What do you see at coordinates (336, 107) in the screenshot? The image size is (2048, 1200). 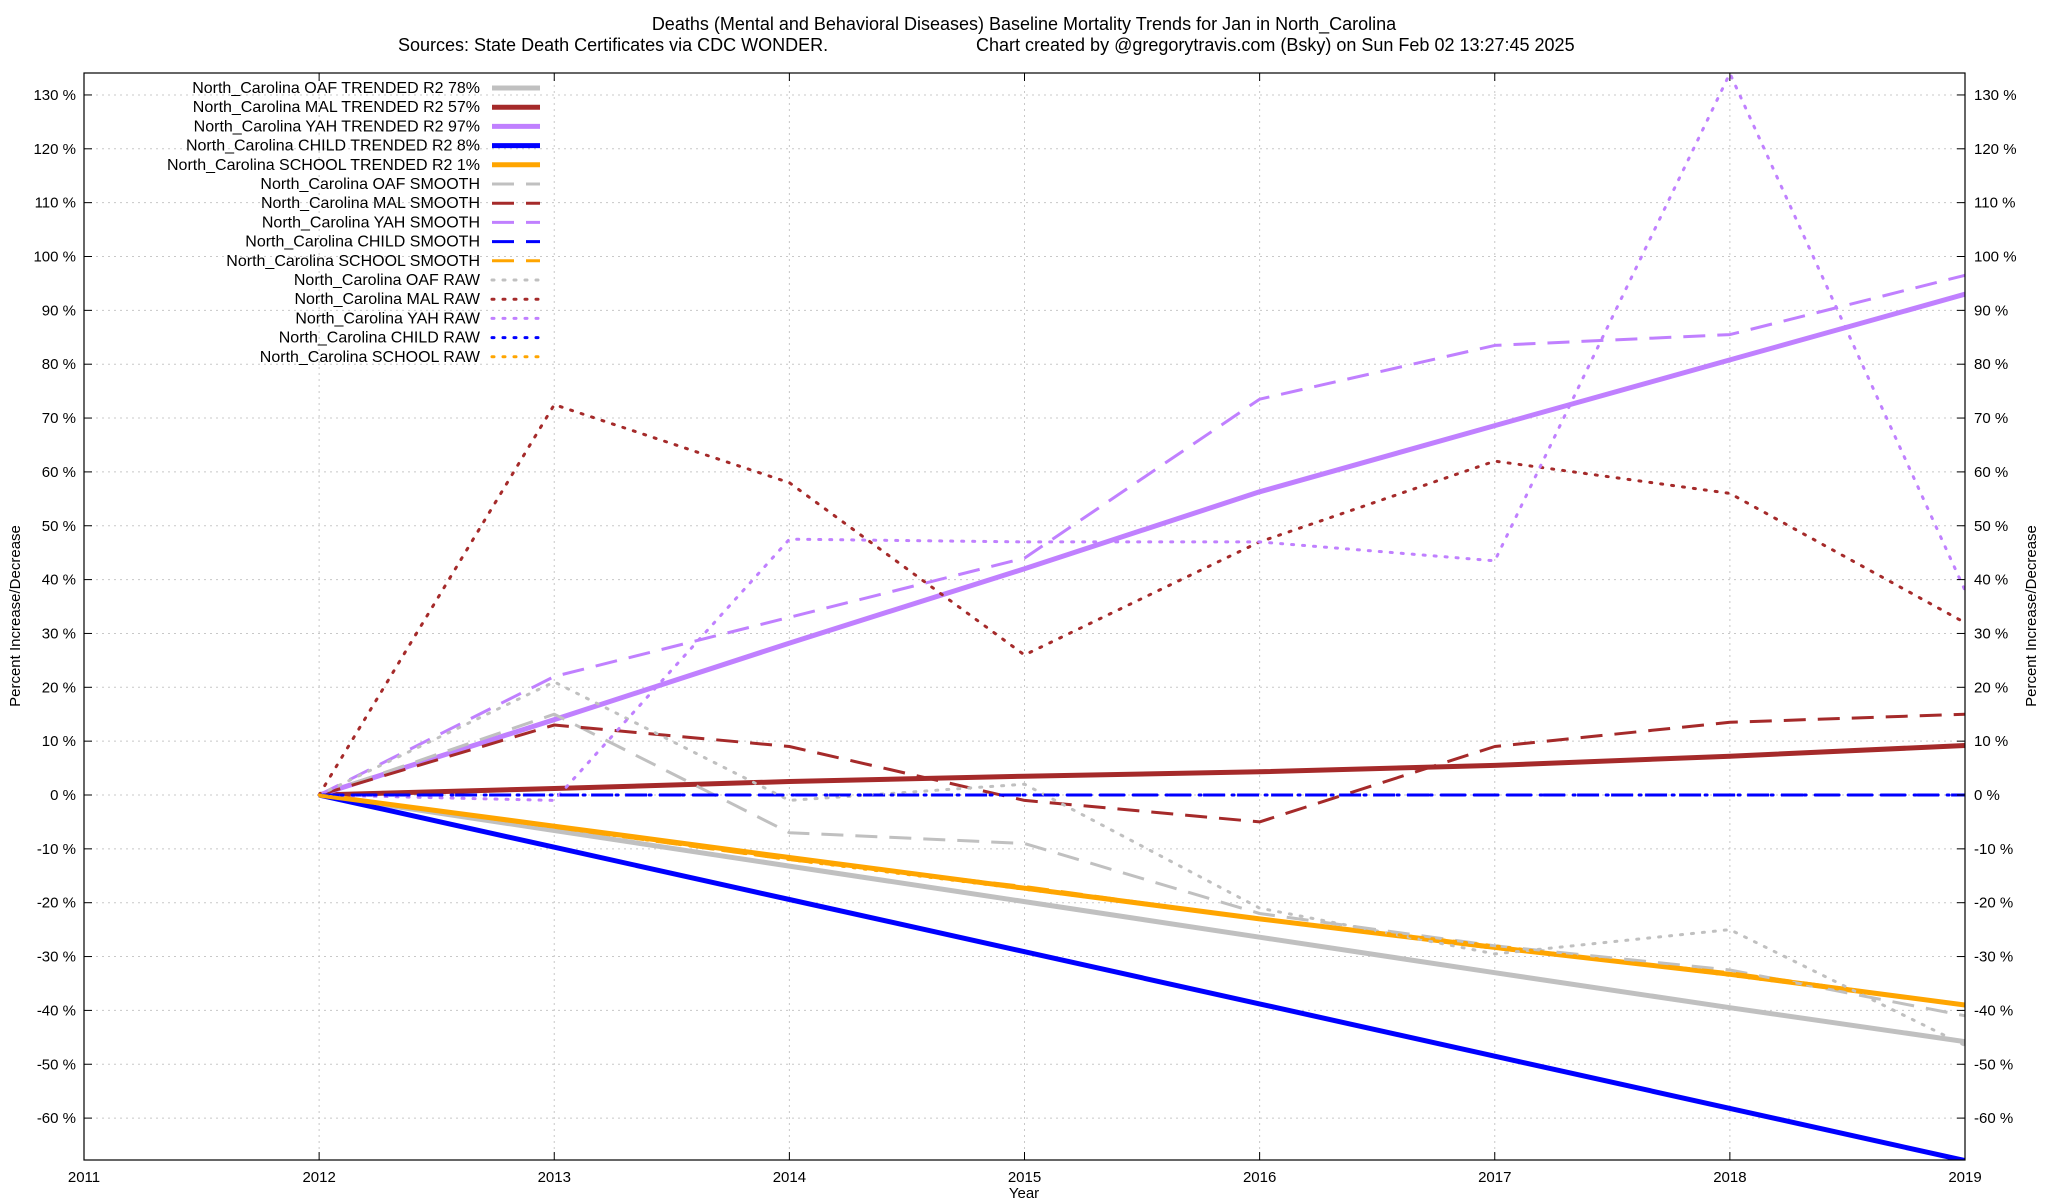 I see `legend-entry-label: North_Carolina MAL TRENDED R2 57%` at bounding box center [336, 107].